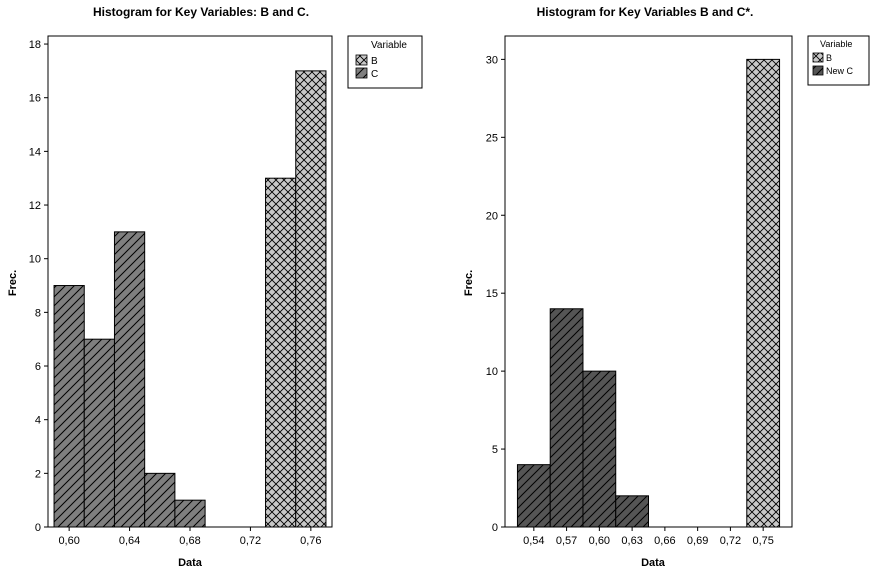  I want to click on chart-2-y-tick-label: 20, so click(492, 216).